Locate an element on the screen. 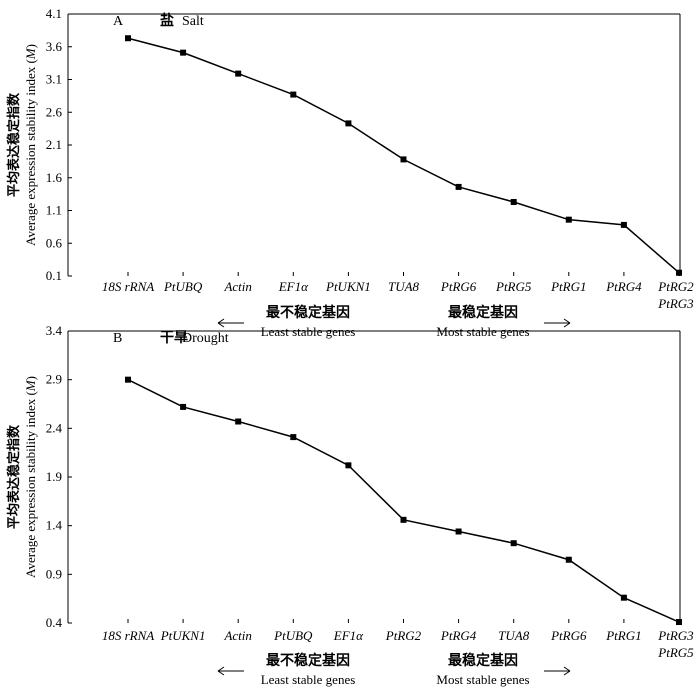 The width and height of the screenshot is (700, 693). panel-title-en: Salt is located at coordinates (193, 21).